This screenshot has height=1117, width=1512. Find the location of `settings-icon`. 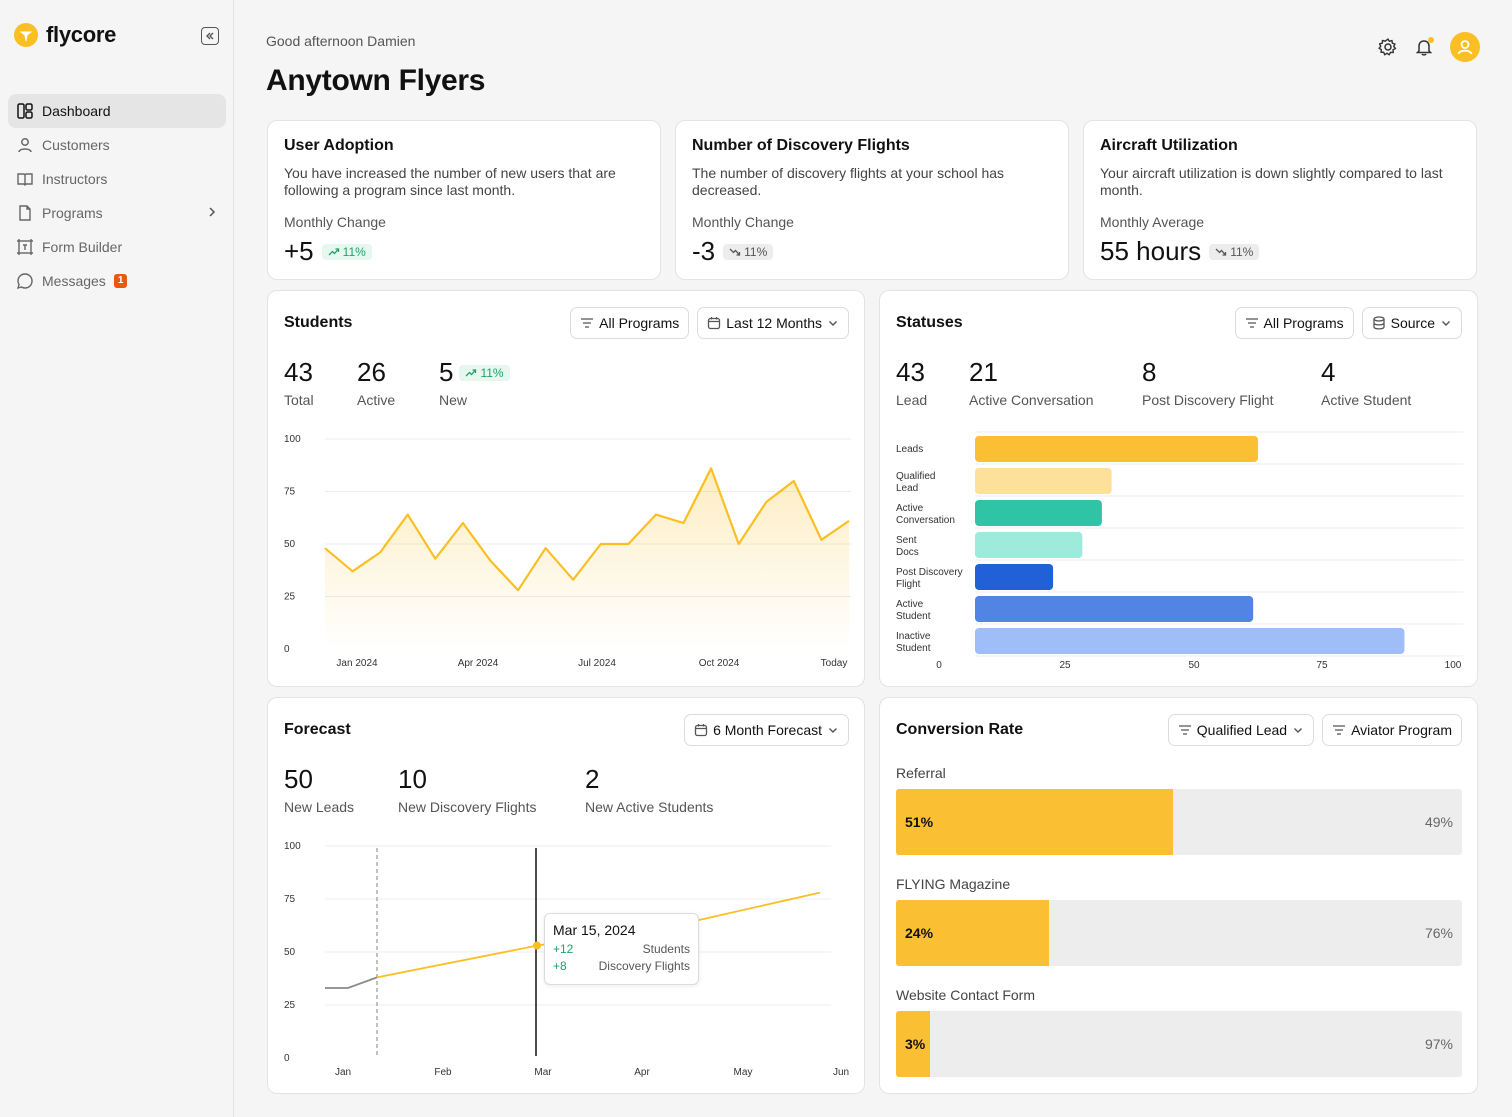

settings-icon is located at coordinates (1388, 47).